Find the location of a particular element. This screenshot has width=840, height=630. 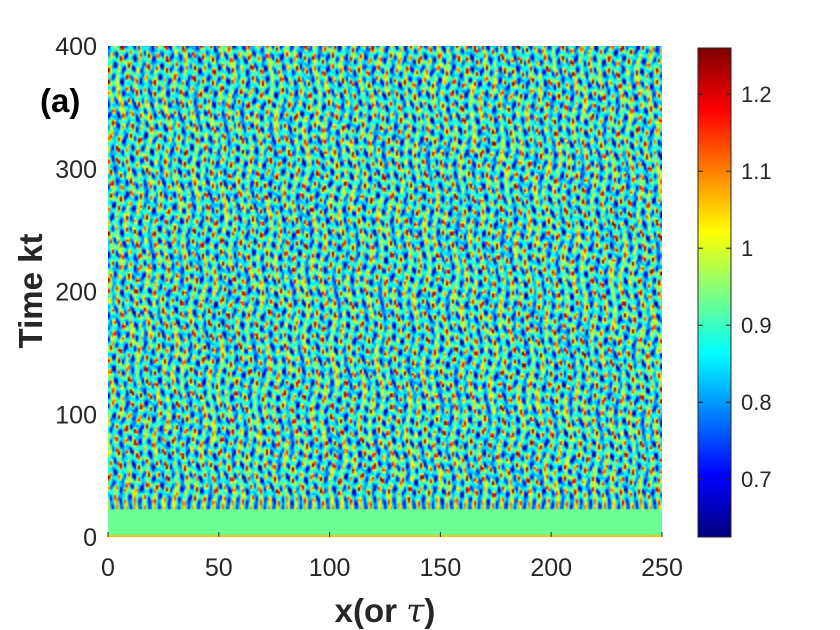

colorbar-frame is located at coordinates (714, 292).